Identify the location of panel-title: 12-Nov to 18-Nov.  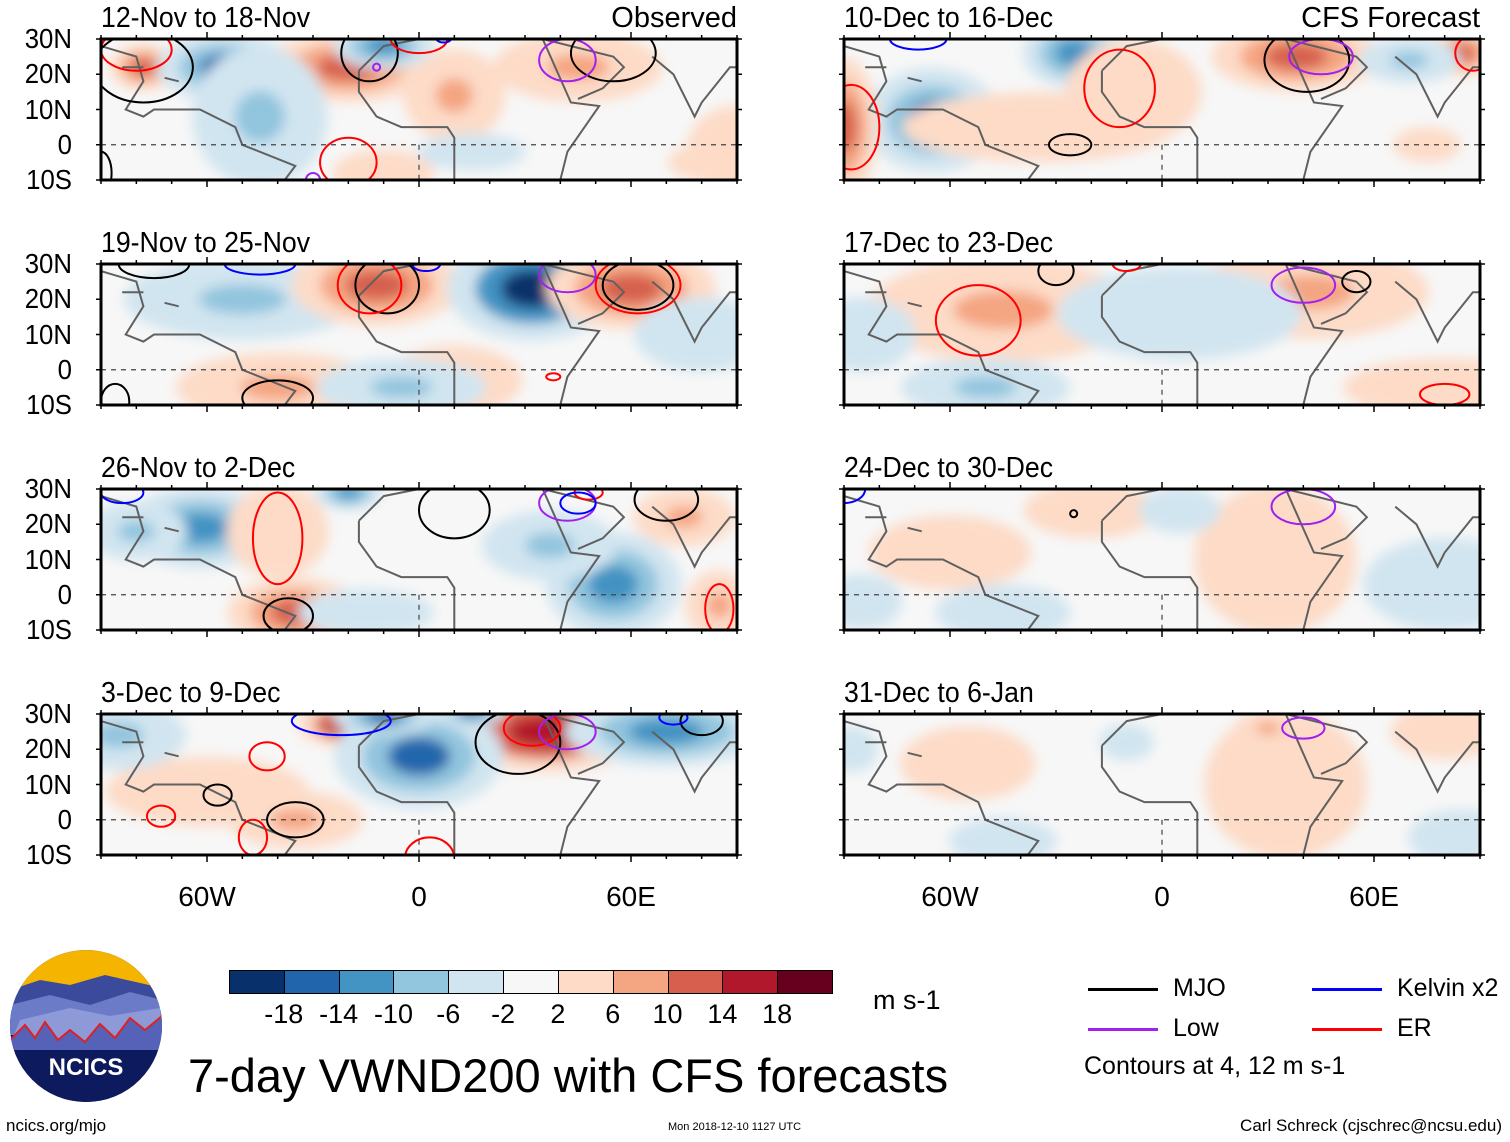
(206, 18).